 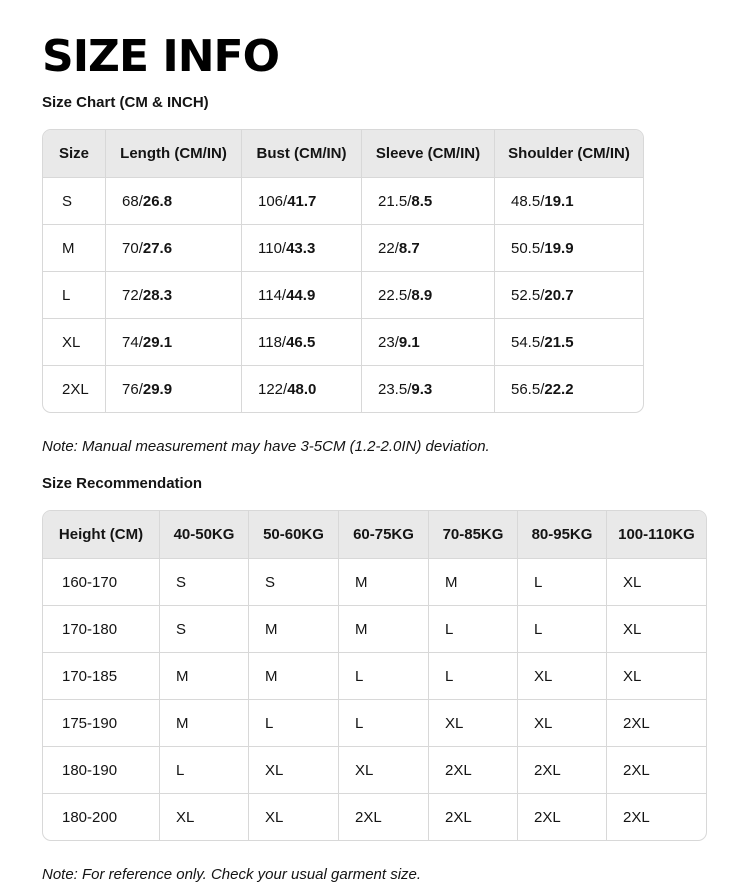 I want to click on bust-measurement-cell: 114/44.9, so click(x=301, y=295).